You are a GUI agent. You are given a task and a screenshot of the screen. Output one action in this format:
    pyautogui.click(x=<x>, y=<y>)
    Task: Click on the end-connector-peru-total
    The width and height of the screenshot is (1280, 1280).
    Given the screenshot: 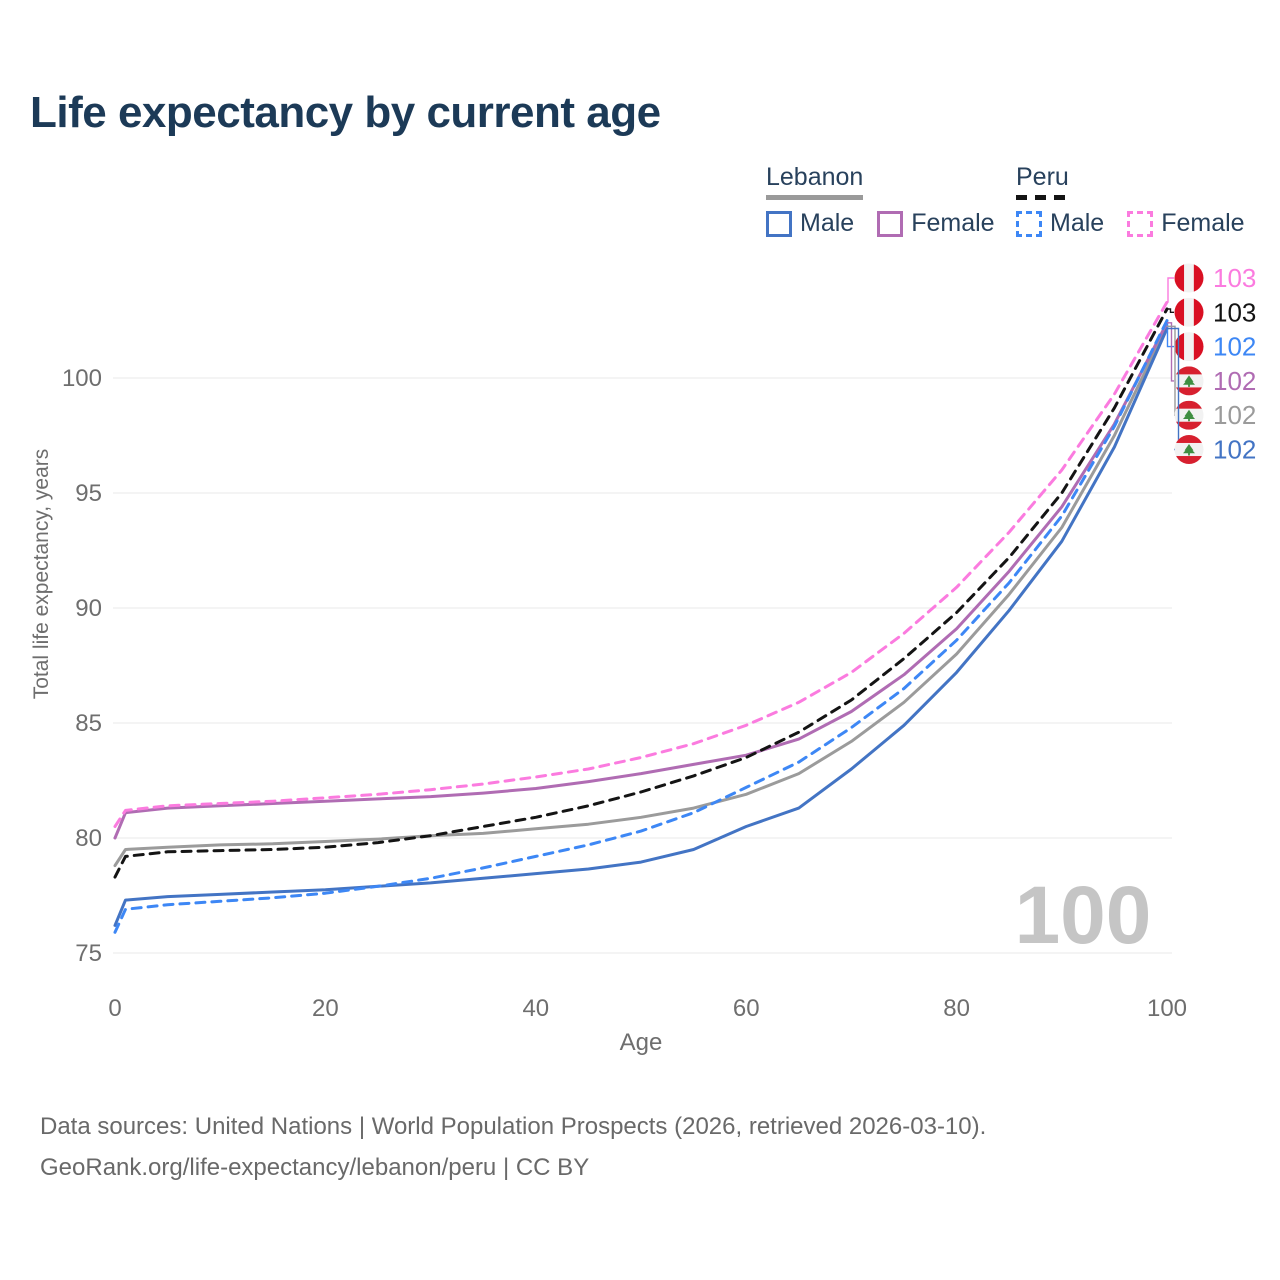 What is the action you would take?
    pyautogui.click(x=1170, y=310)
    